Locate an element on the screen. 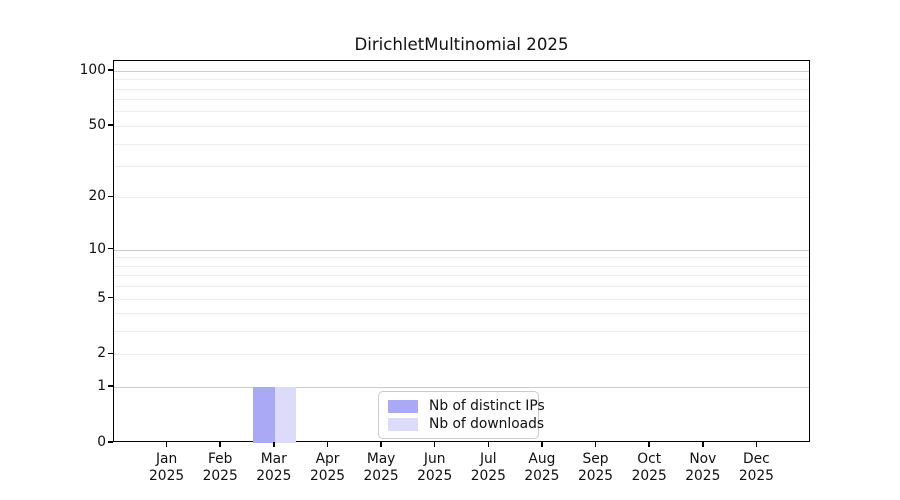  x-axis-tick-label-mar: Mar 2025 is located at coordinates (274, 467).